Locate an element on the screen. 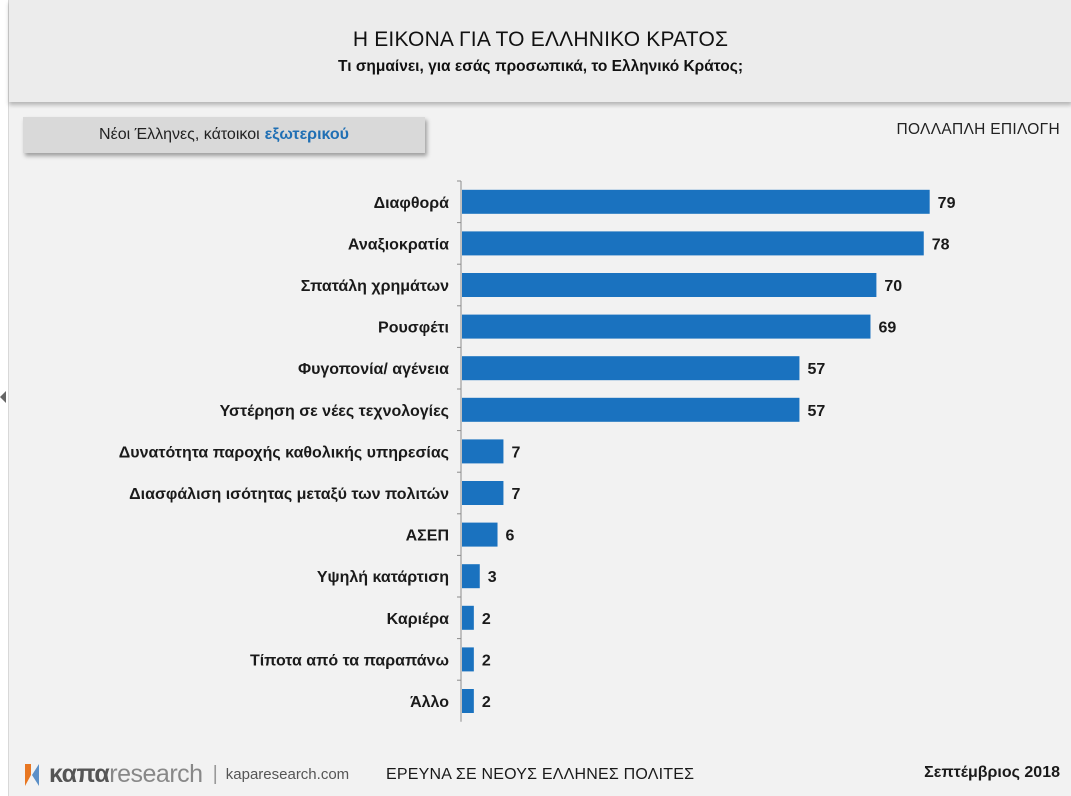  category-label: Διαφθορά is located at coordinates (412, 203).